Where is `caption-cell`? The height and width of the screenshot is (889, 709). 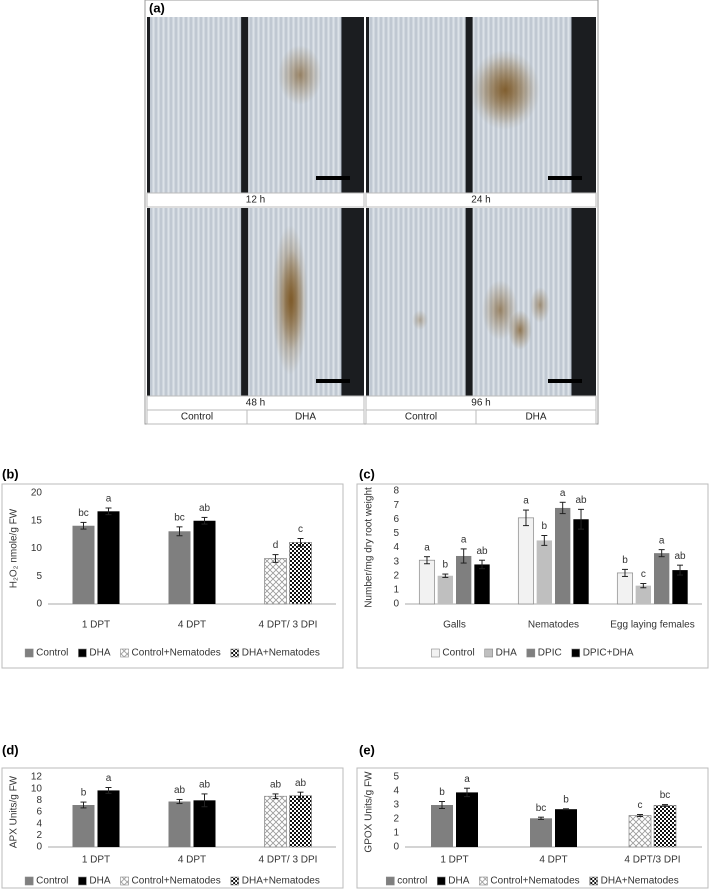 caption-cell is located at coordinates (255, 200).